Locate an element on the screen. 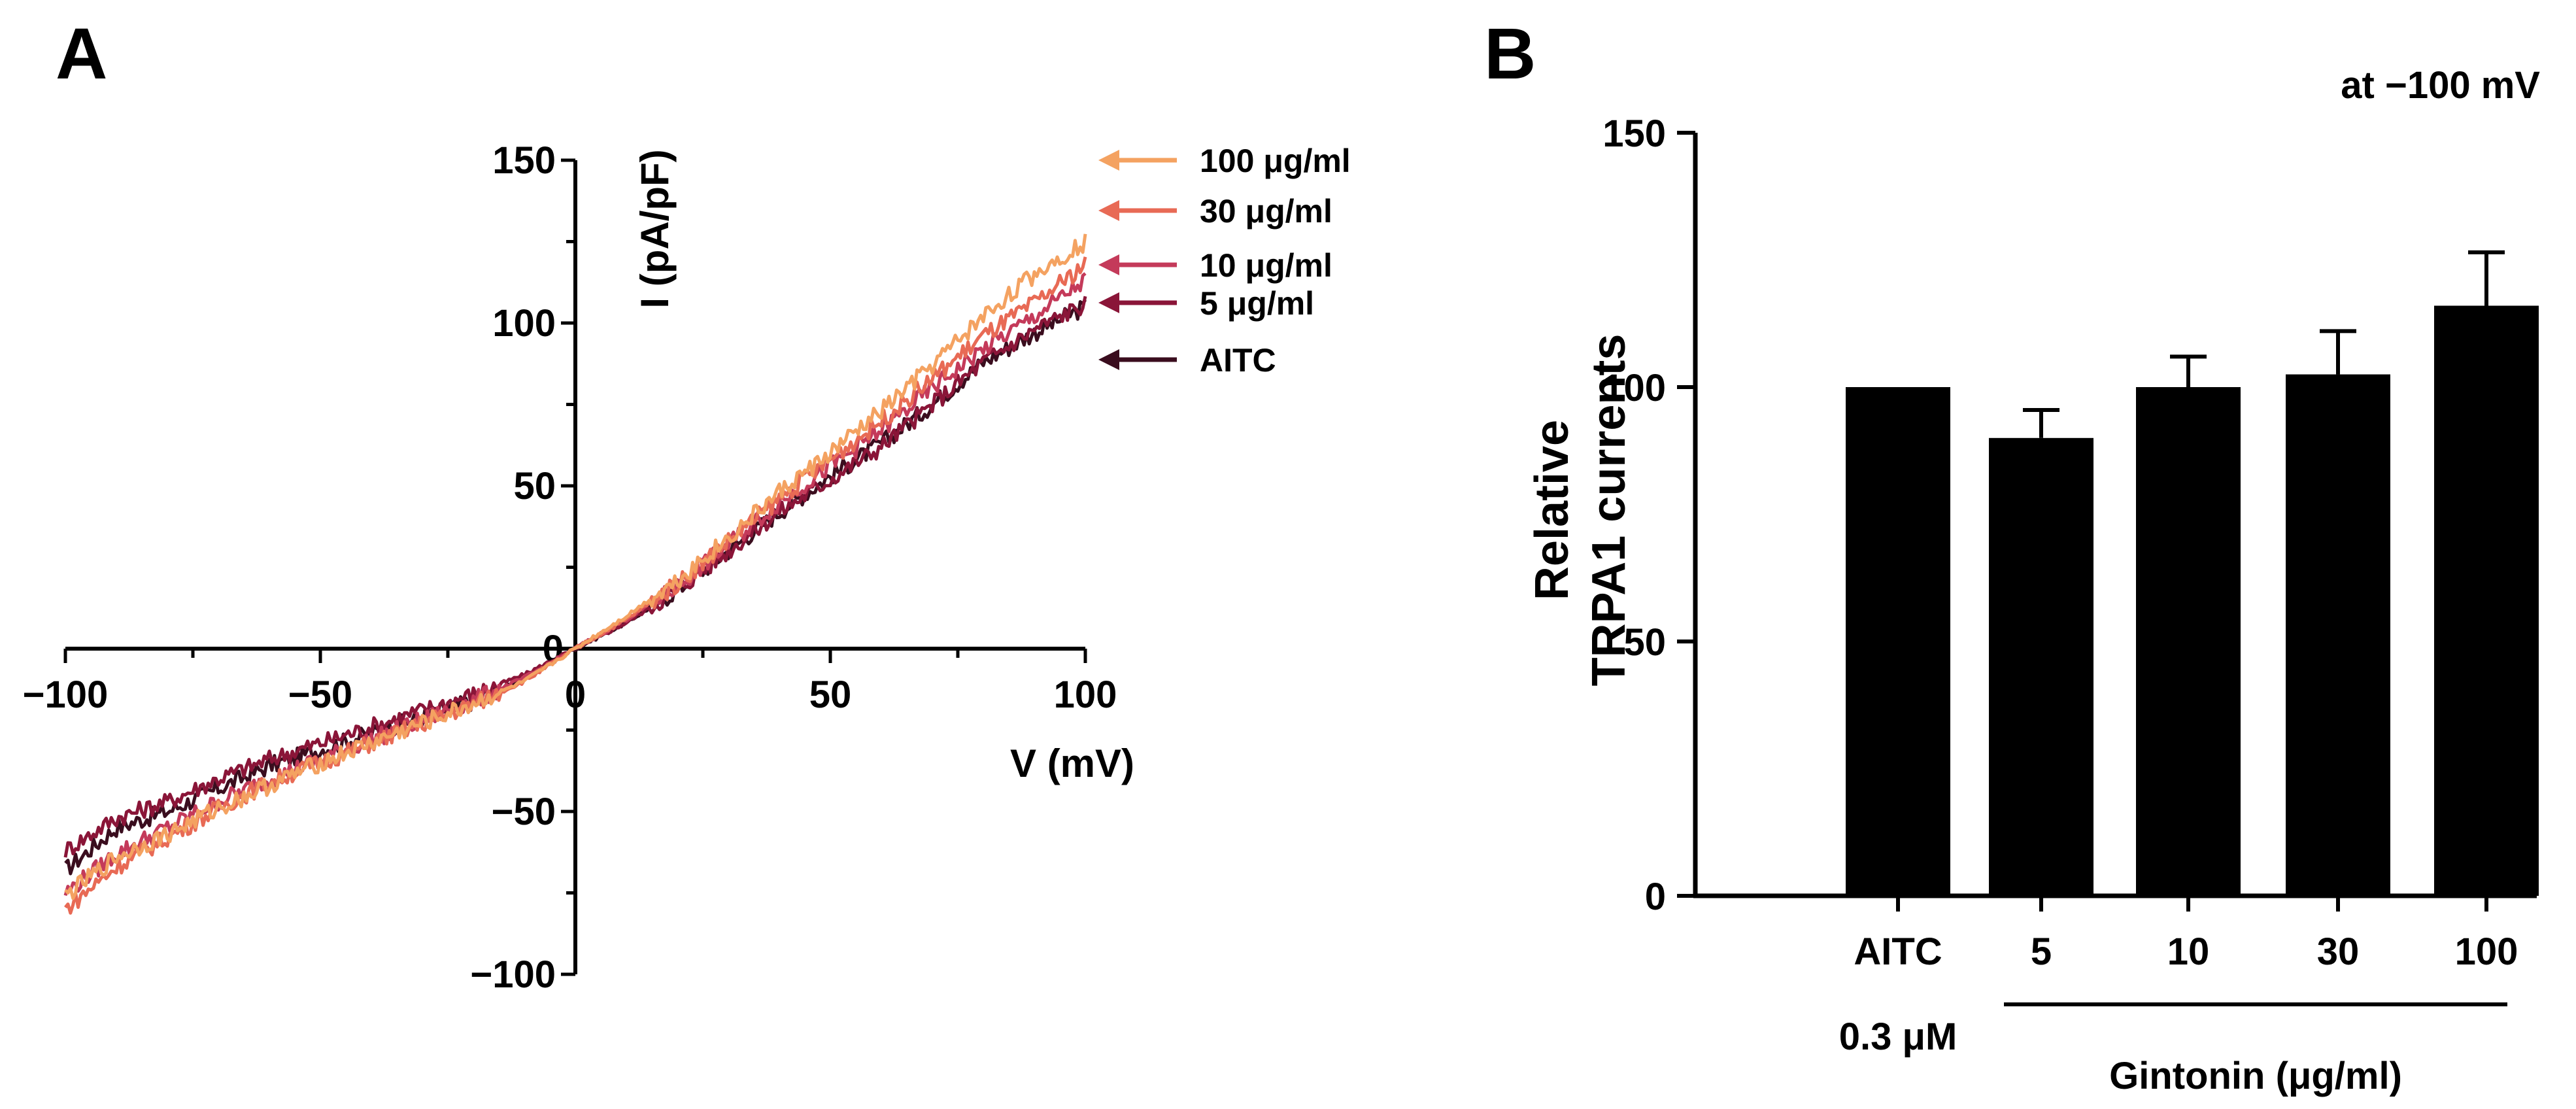 This screenshot has width=2576, height=1109. aitc-concentration-label: 0.3 μM is located at coordinates (1898, 1036).